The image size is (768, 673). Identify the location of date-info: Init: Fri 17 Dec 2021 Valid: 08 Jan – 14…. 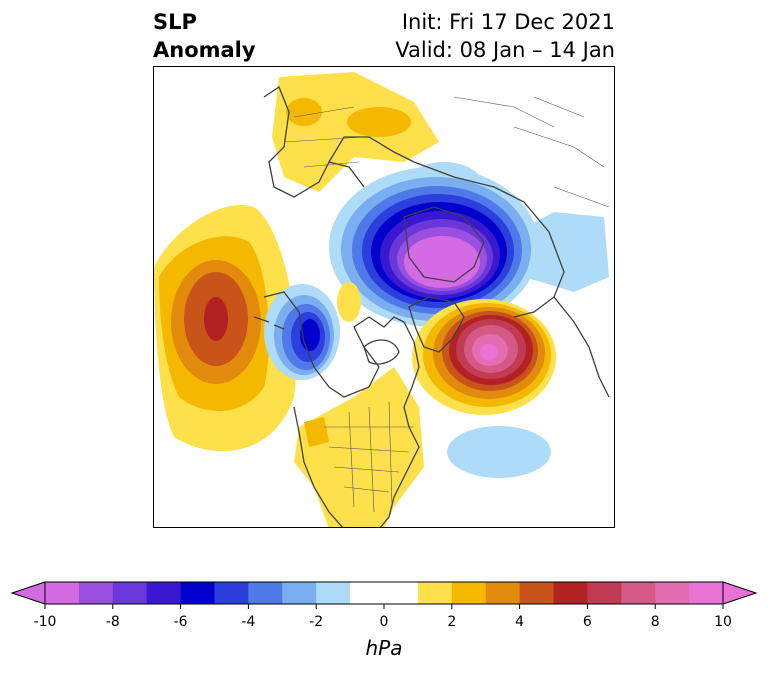
(505, 36).